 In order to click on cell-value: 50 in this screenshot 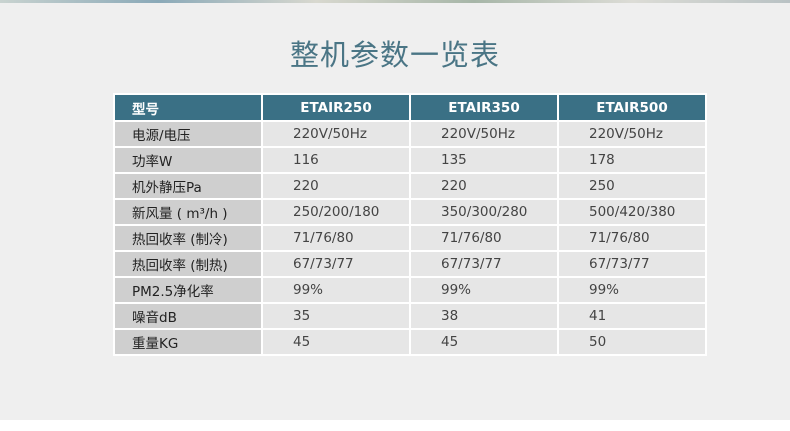, I will do `click(632, 342)`.